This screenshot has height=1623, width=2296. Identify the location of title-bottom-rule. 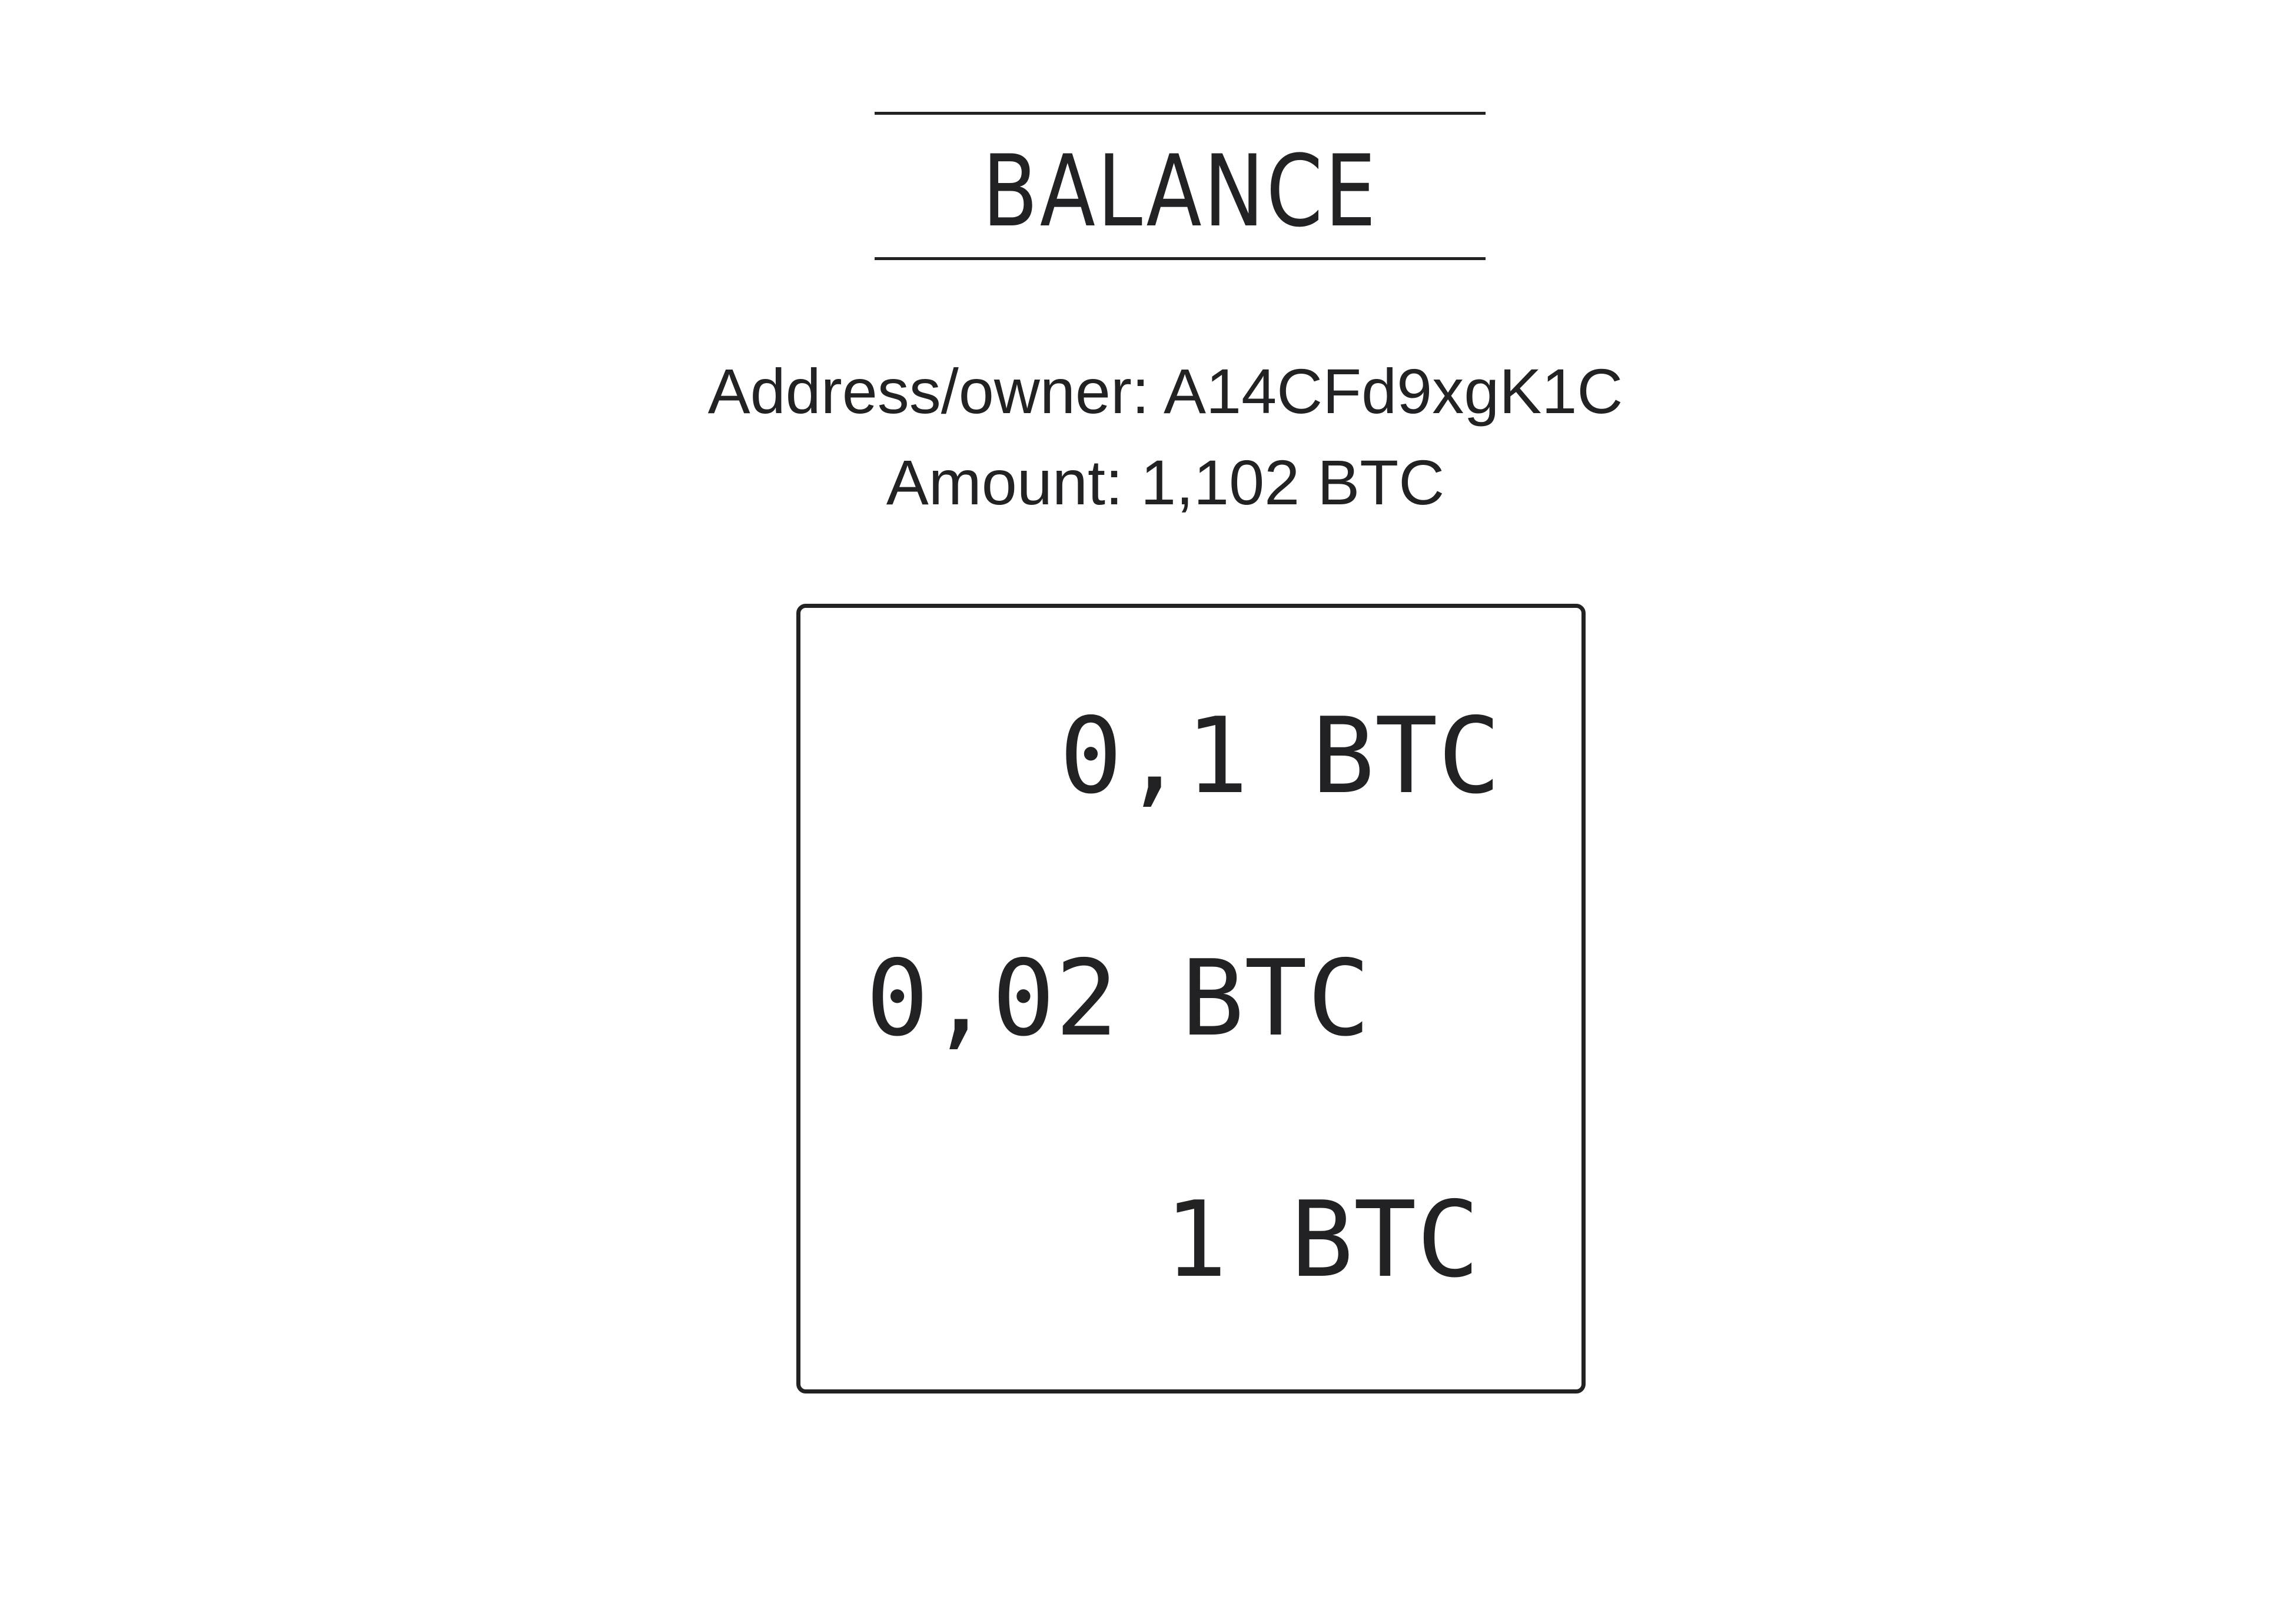
(1180, 258).